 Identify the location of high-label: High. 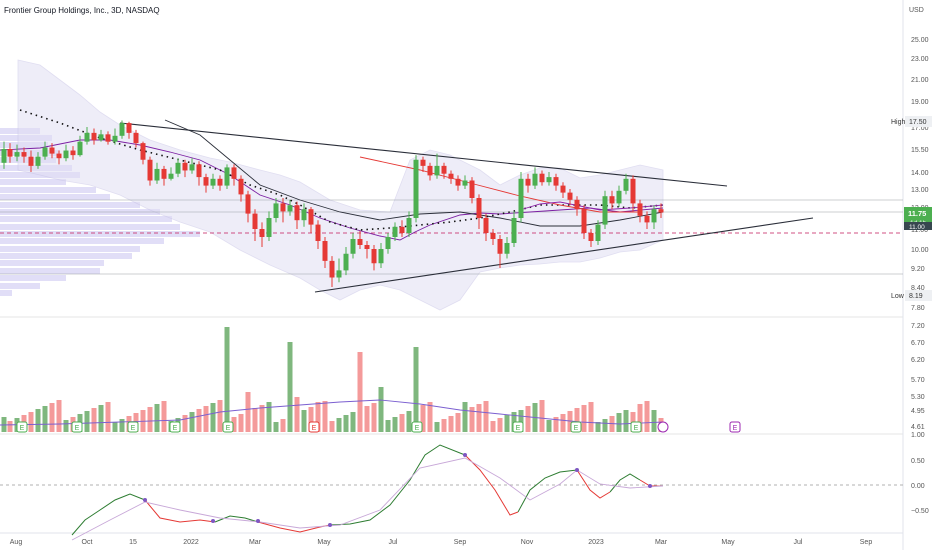
(898, 122).